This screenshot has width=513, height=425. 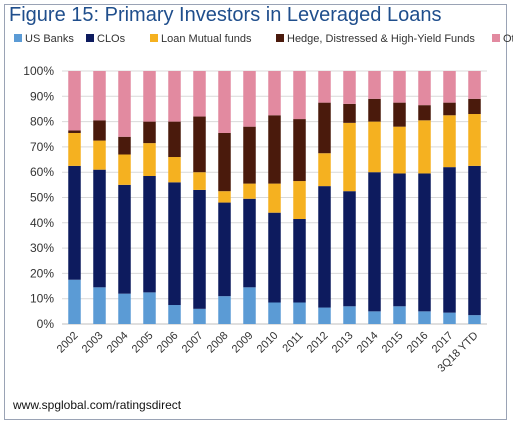 What do you see at coordinates (299, 200) in the screenshot?
I see `bar-loan-mutual-funds-2011` at bounding box center [299, 200].